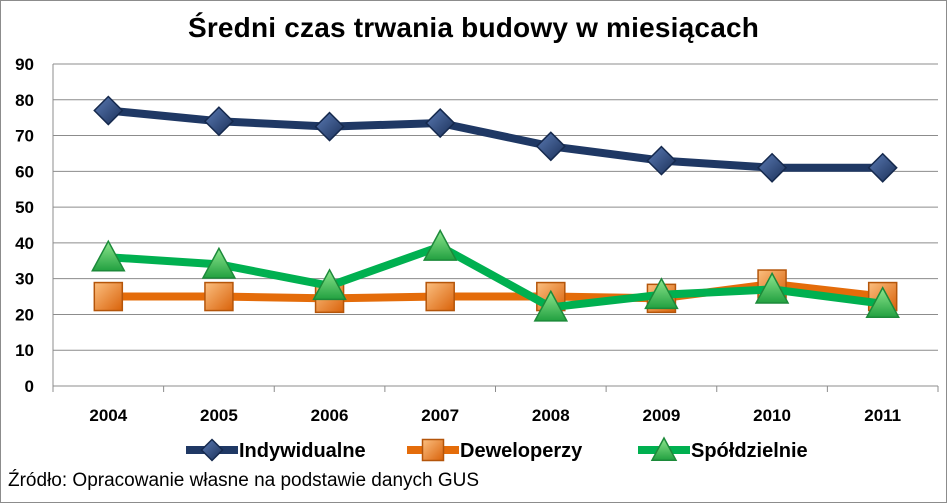 This screenshot has height=503, width=947. I want to click on legend-label-sp-dzielnie: Spółdzielnie, so click(749, 451).